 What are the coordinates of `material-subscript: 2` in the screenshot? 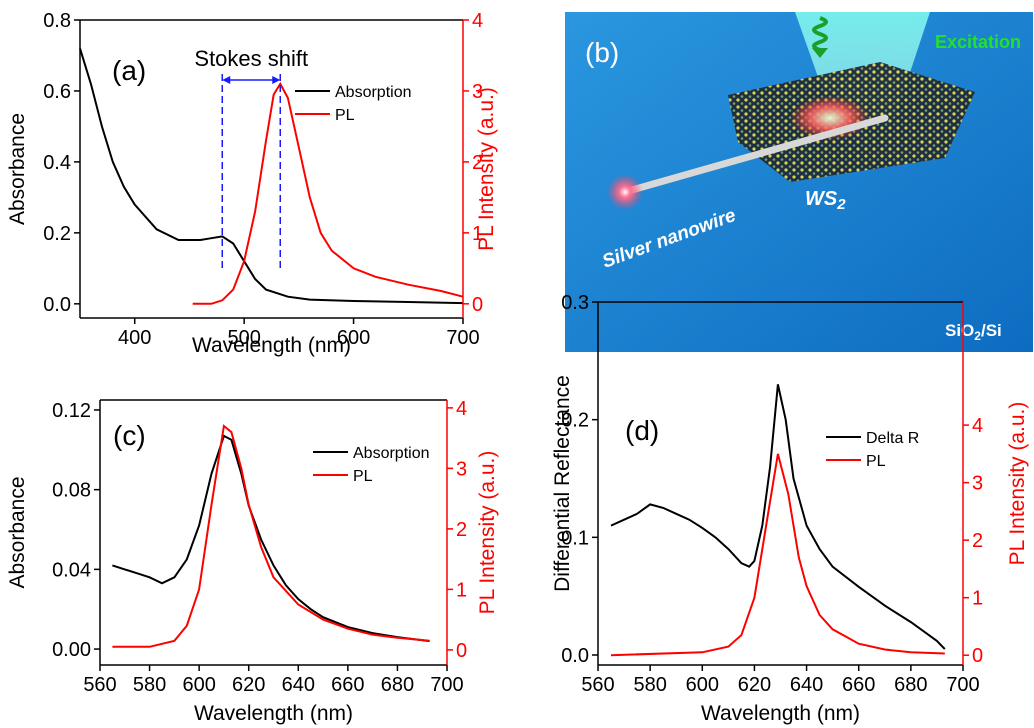 It's located at (841, 204).